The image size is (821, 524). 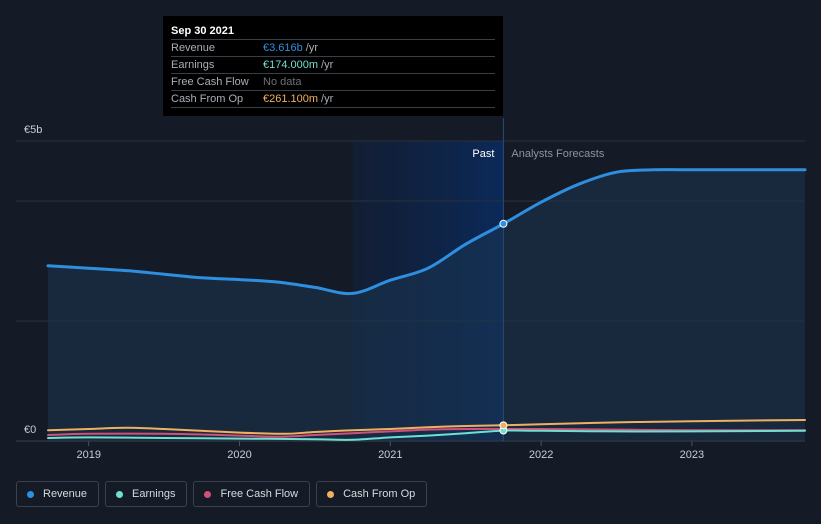 I want to click on series-line-earnings, so click(x=426, y=435).